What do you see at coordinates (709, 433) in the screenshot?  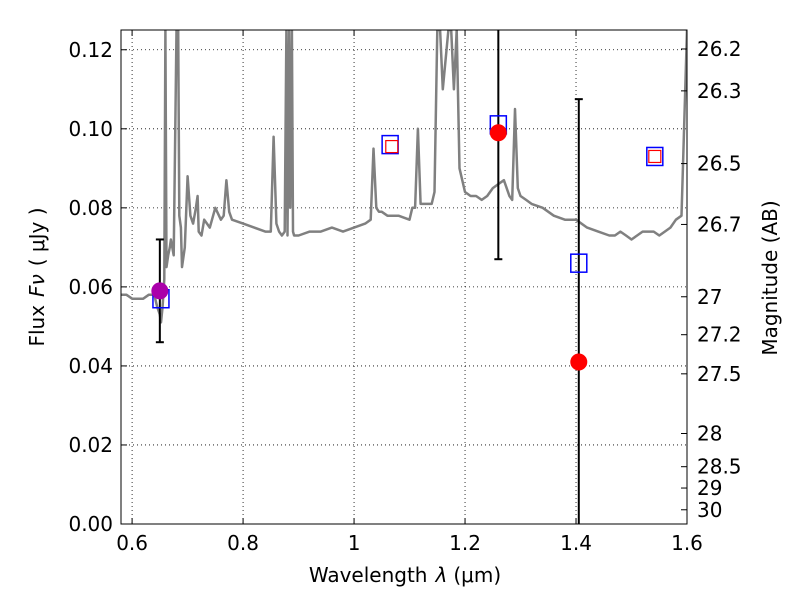 I see `y2-tick-label: 28` at bounding box center [709, 433].